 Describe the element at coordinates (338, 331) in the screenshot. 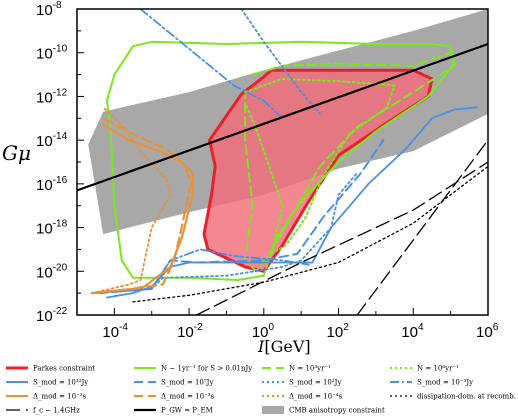

I see `x-tick-label: 10²` at that location.